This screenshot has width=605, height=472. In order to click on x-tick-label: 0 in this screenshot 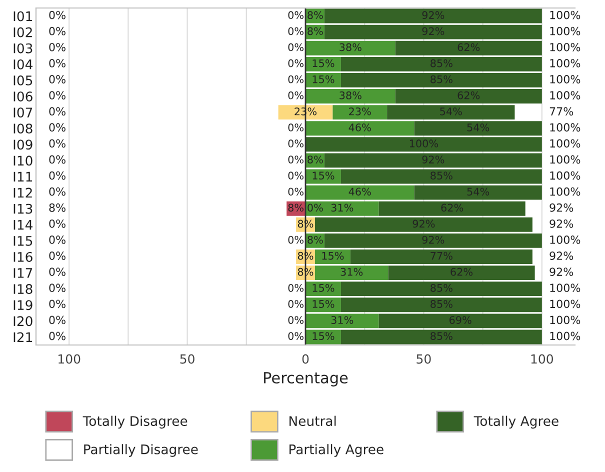, I will do `click(305, 359)`.